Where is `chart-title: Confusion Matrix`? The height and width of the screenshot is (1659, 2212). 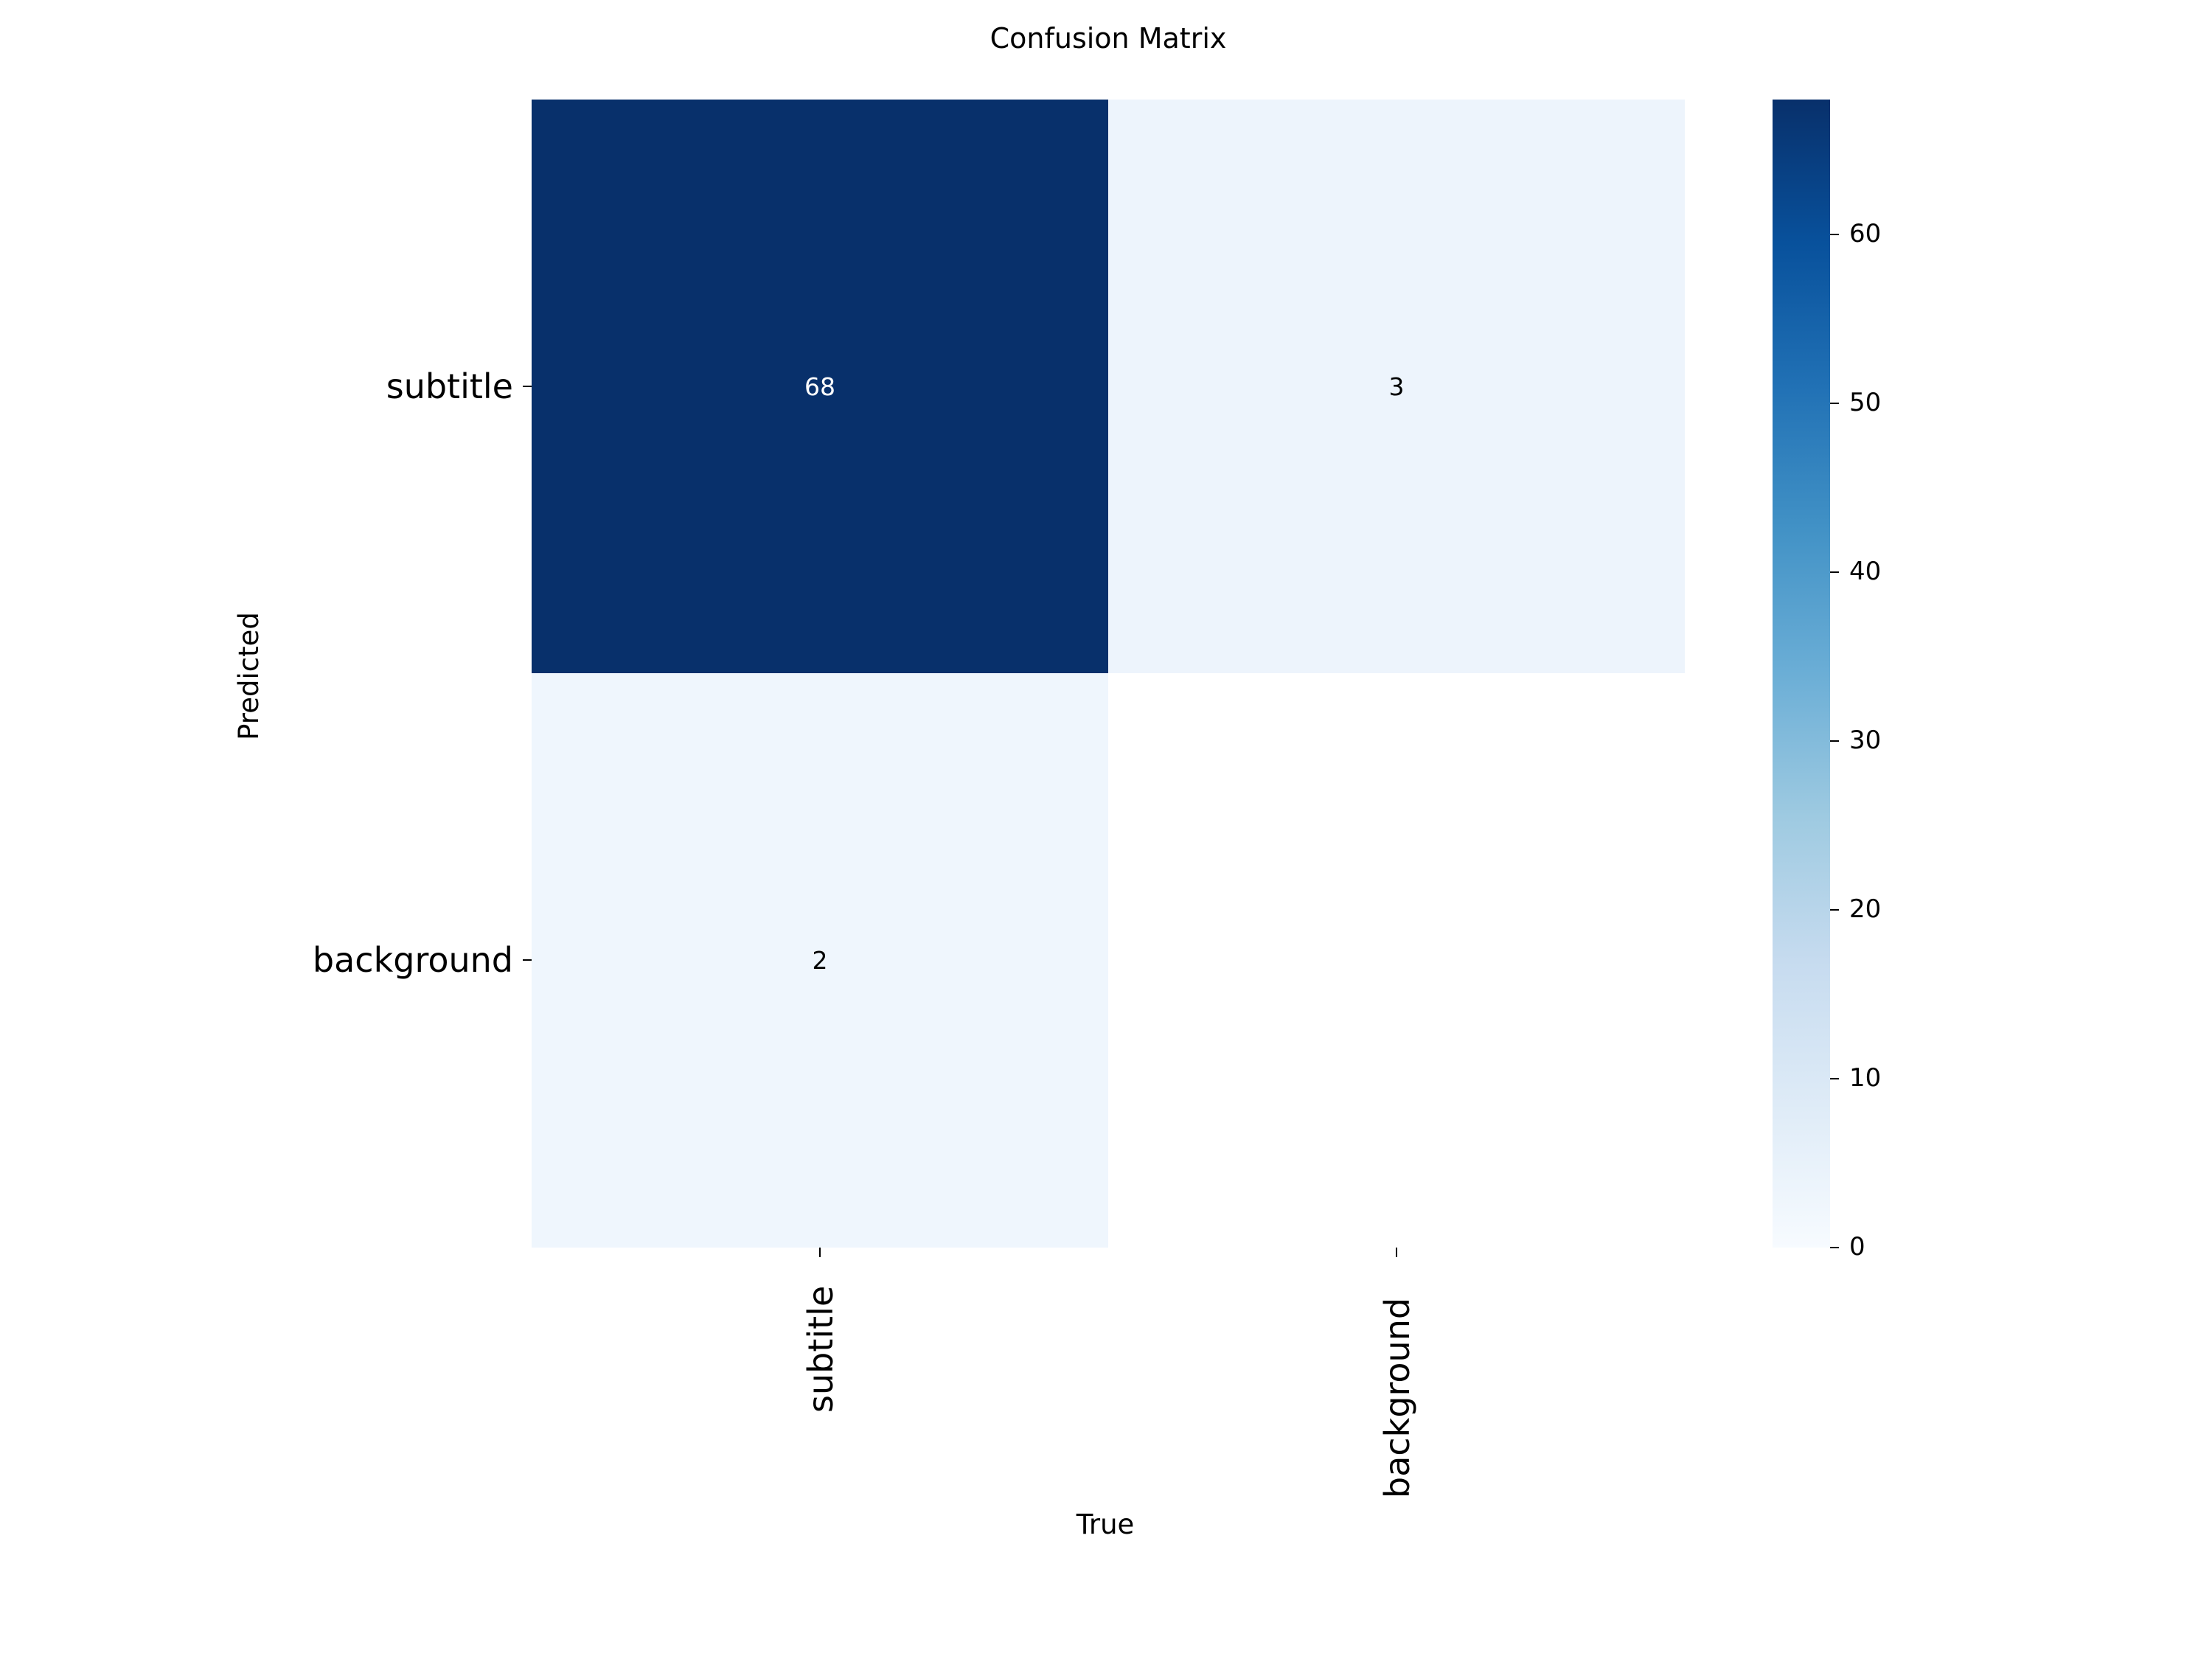 chart-title: Confusion Matrix is located at coordinates (1108, 38).